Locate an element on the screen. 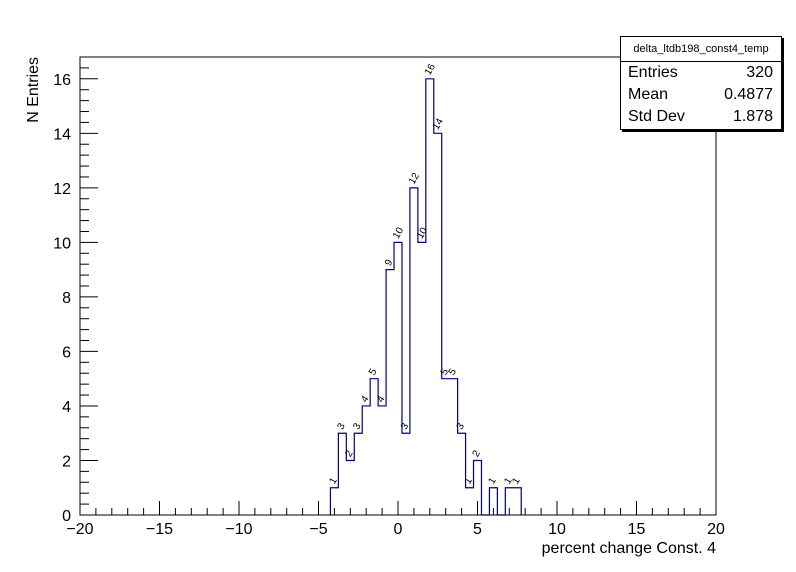  y-tick-label: 16 is located at coordinates (62, 80).